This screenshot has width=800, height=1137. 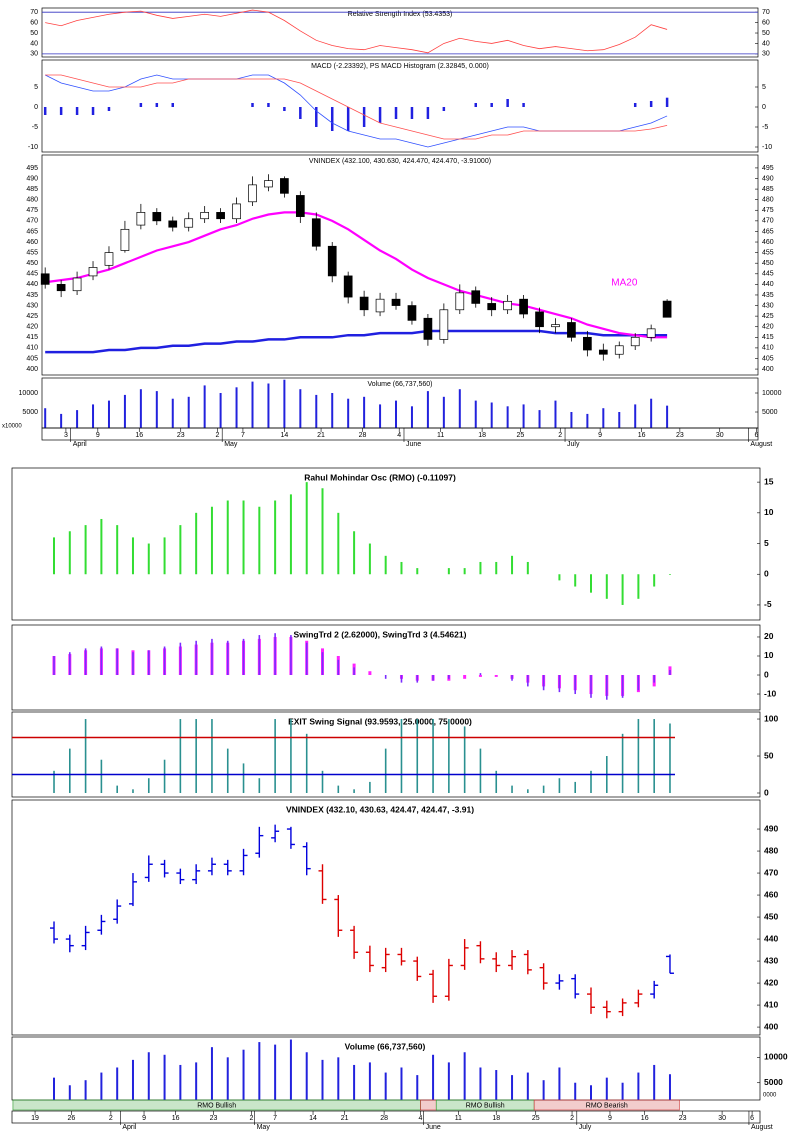 I want to click on x-tick-label: 25, so click(x=536, y=1118).